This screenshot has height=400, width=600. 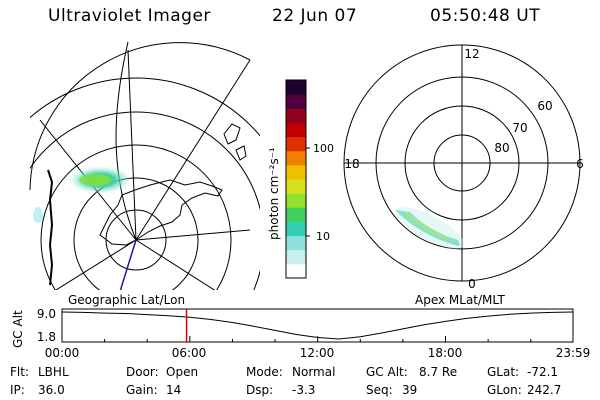 I want to click on info-gcalt-label: GC Alt:, so click(x=387, y=372).